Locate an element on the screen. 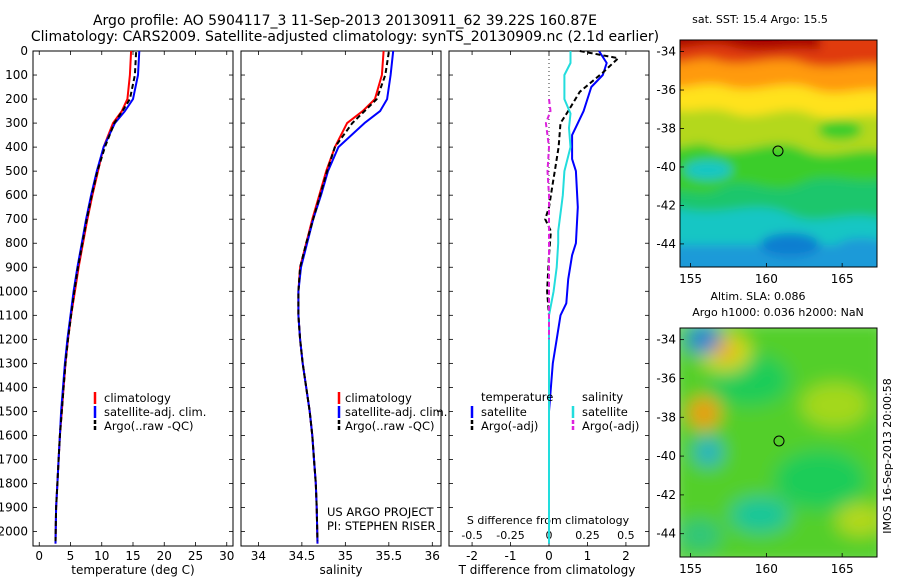  y-tick-label: 1100 is located at coordinates (14, 315).